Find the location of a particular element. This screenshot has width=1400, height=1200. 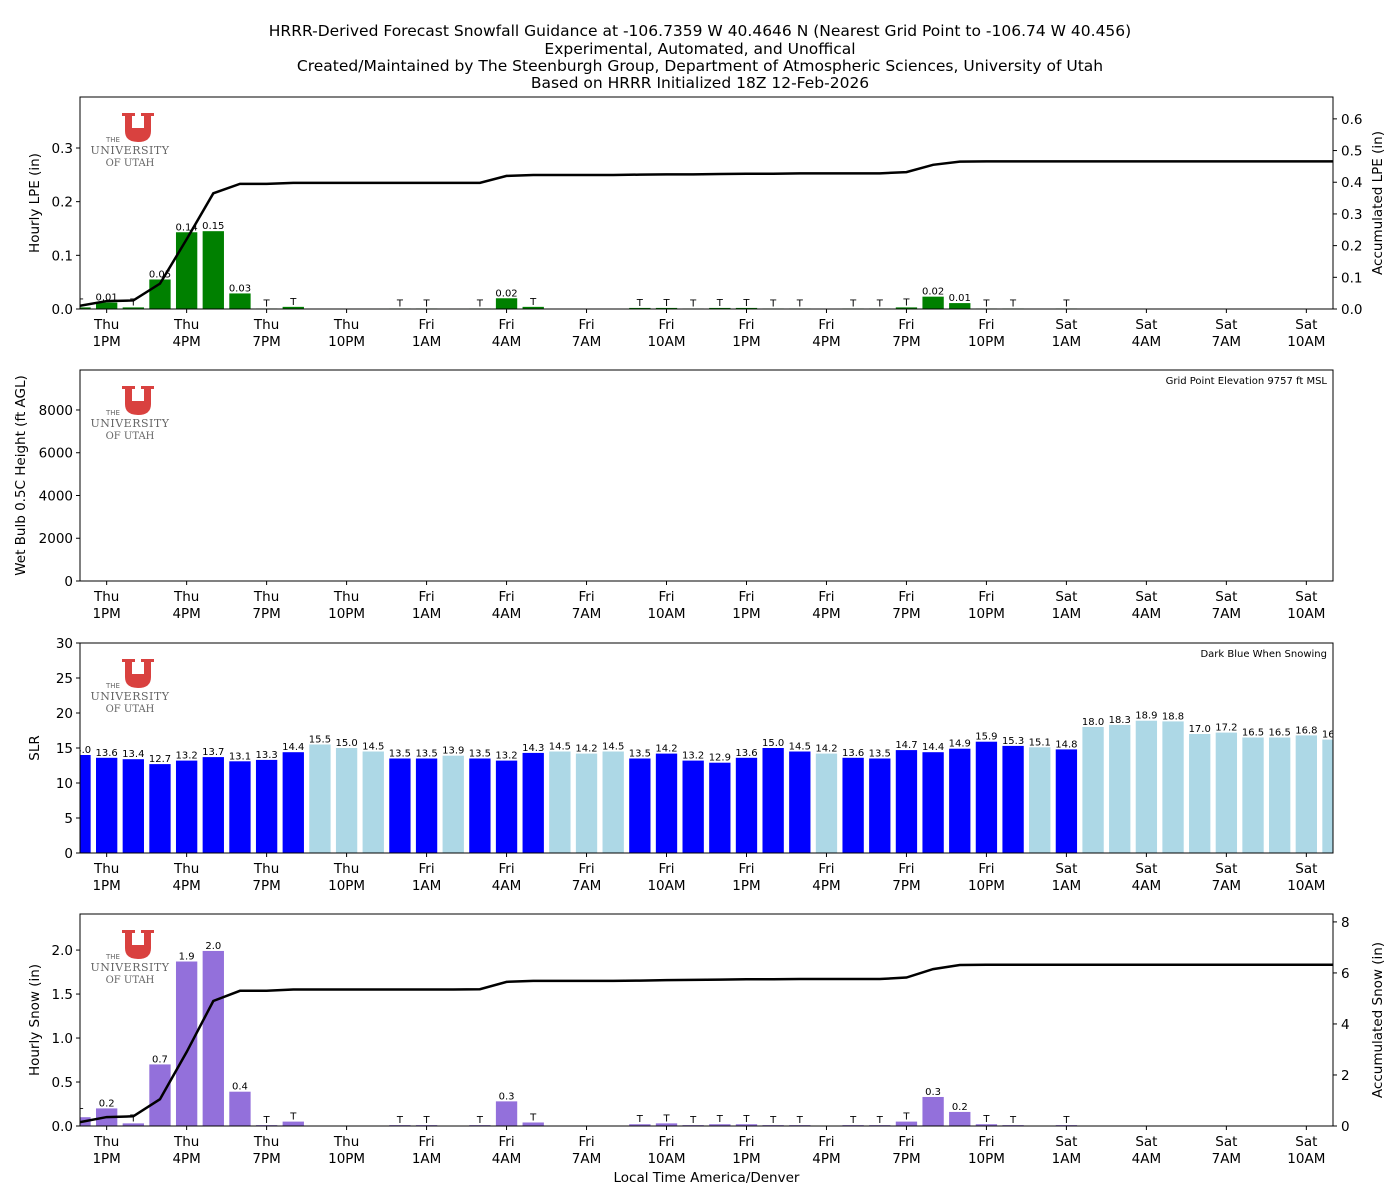

panel-annotation: Dark Blue When Snowing is located at coordinates (1263, 654).